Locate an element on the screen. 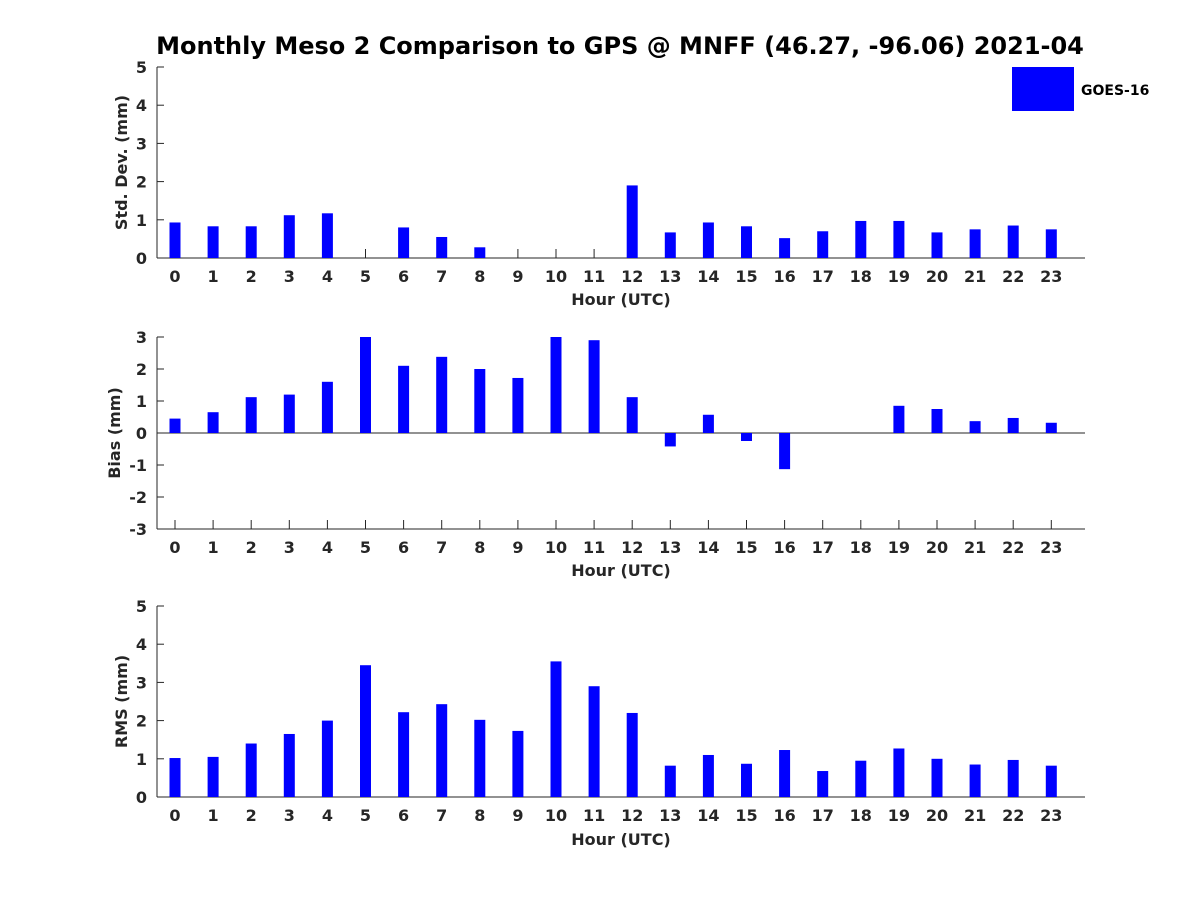 The image size is (1200, 900). x-tick-label: 0 is located at coordinates (174, 547).